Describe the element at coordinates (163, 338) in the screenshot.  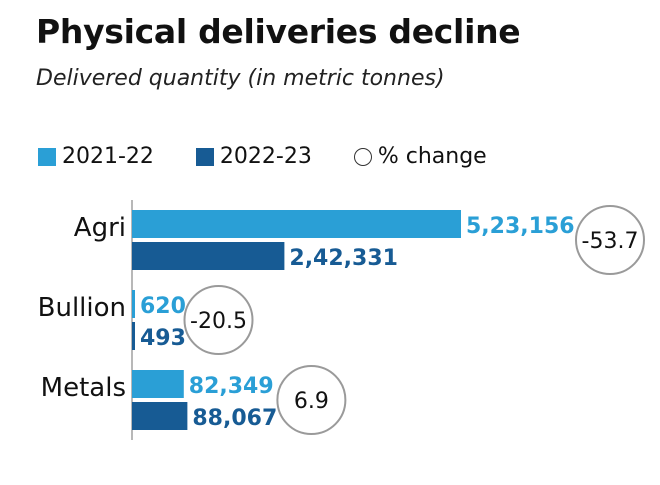
I see `data-label-bullion-2022-23: 493` at that location.